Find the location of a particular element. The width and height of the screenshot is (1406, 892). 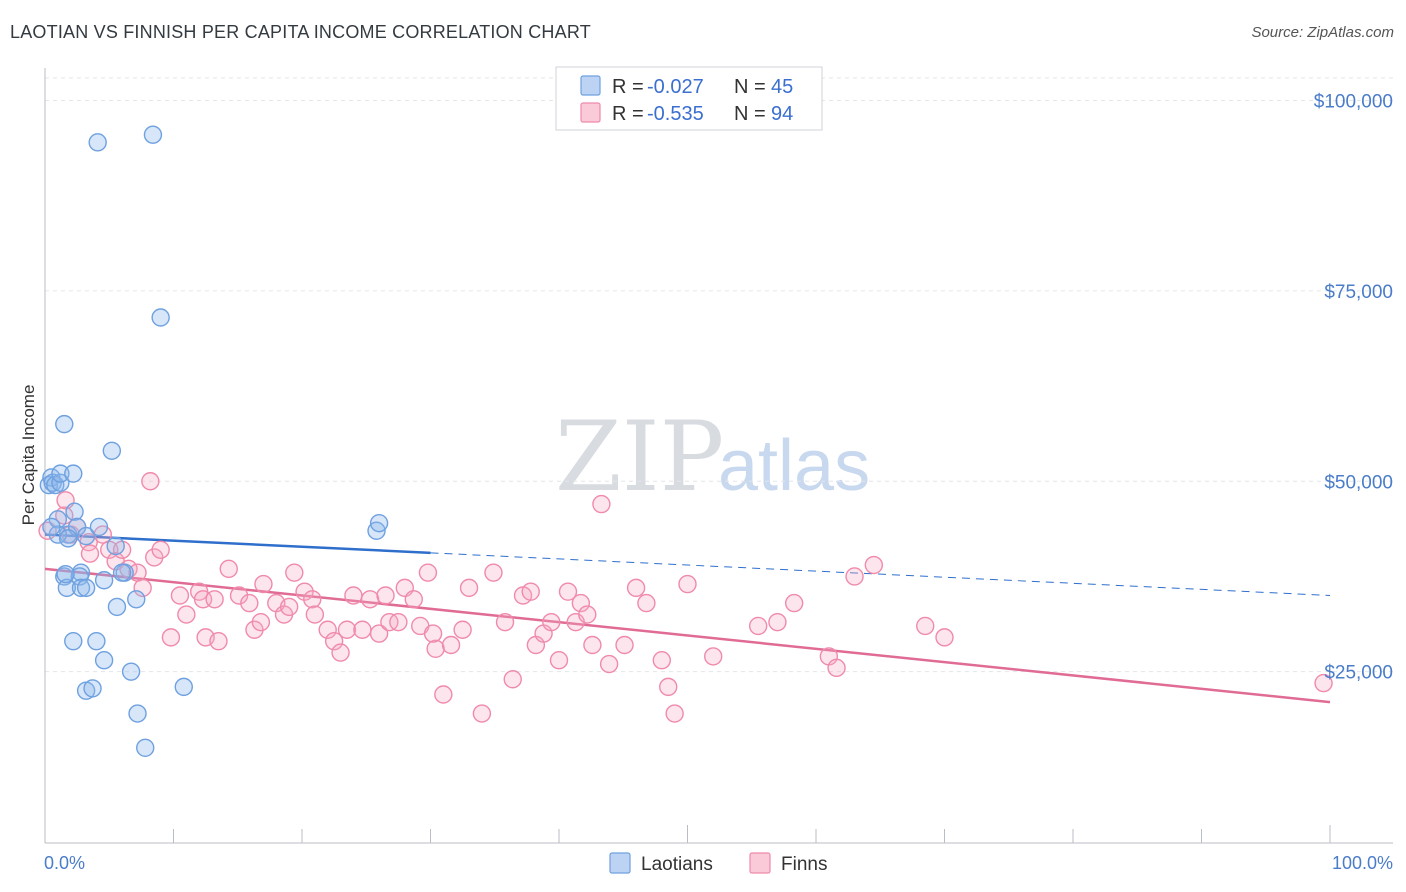

x-tick-label-max: 100.0% is located at coordinates (1362, 863).